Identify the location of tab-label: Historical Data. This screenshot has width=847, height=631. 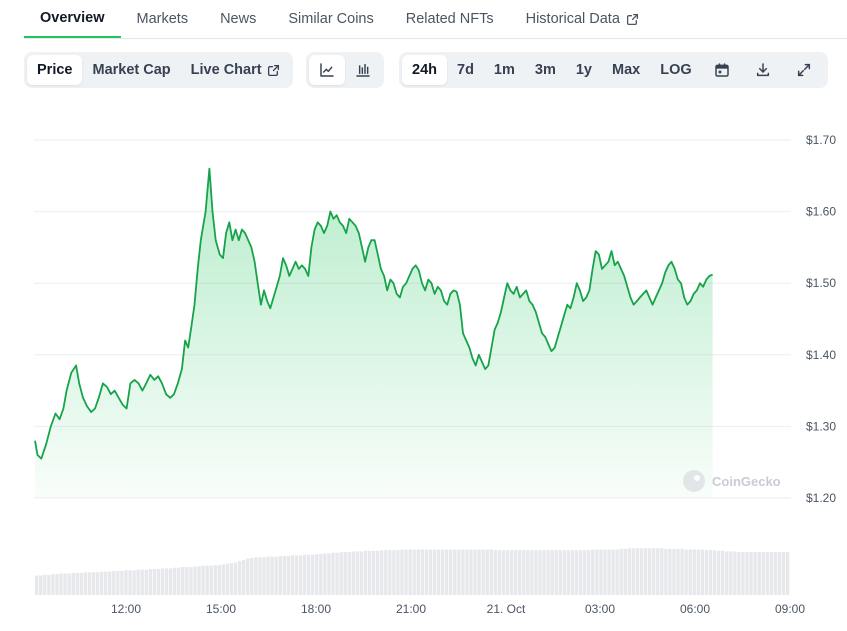
(572, 19).